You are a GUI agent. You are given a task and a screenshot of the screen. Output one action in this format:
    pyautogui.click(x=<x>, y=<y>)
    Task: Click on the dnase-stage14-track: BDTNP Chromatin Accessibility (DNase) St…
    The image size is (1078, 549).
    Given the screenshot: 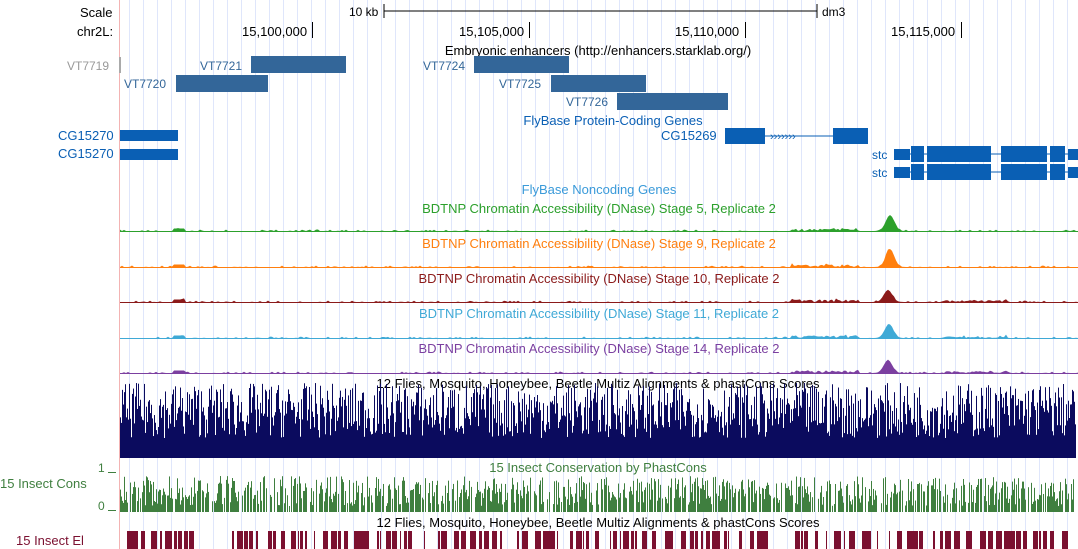 What is the action you would take?
    pyautogui.click(x=599, y=357)
    